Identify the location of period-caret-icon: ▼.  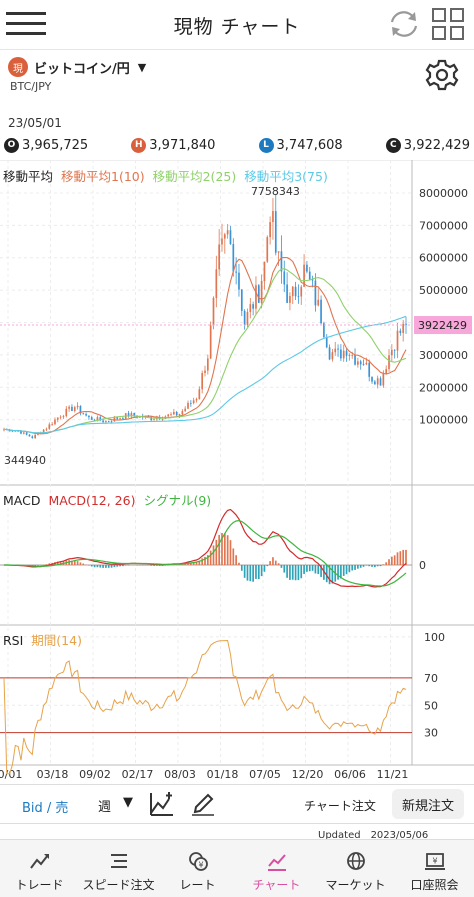
(128, 802).